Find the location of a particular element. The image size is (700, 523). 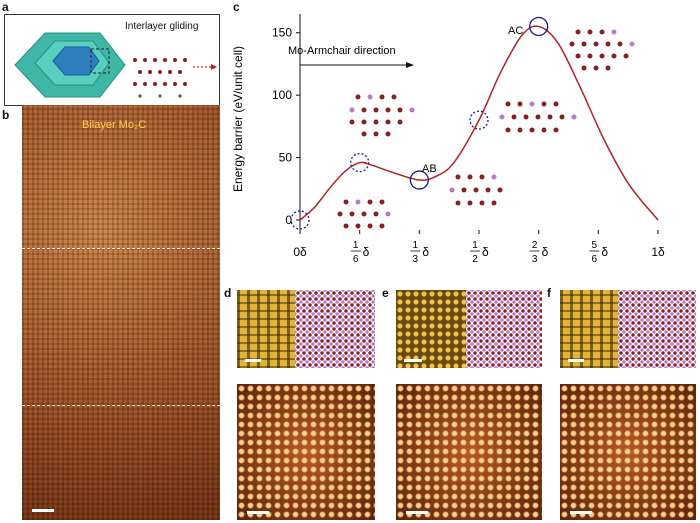

structure-inset-bottom-mid is located at coordinates (476, 190).